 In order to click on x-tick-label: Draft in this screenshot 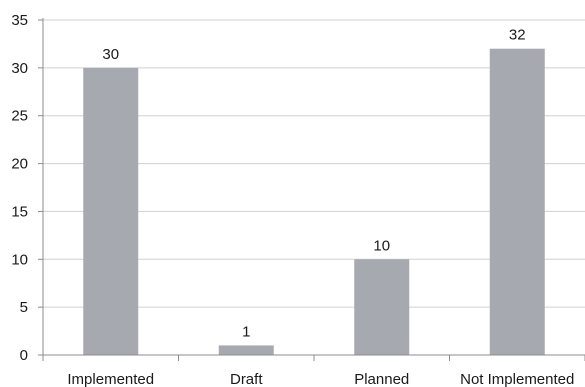, I will do `click(246, 379)`.